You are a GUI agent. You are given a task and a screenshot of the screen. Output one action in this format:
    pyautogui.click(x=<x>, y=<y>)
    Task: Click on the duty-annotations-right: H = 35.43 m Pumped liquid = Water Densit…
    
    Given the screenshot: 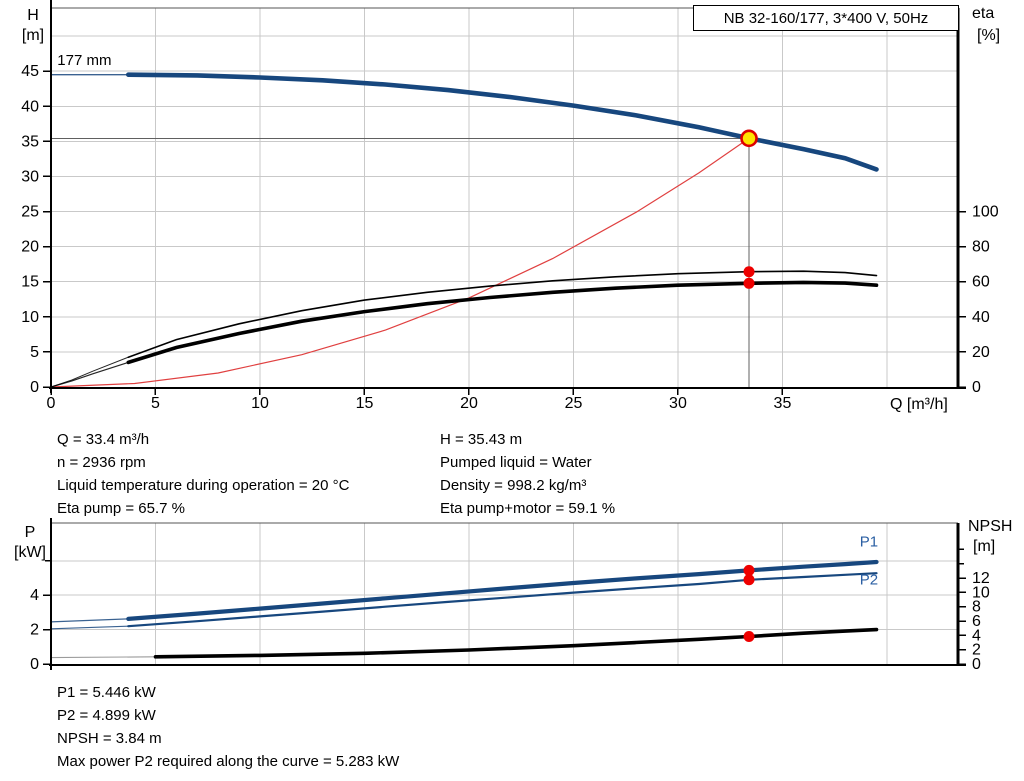 What is the action you would take?
    pyautogui.click(x=527, y=474)
    